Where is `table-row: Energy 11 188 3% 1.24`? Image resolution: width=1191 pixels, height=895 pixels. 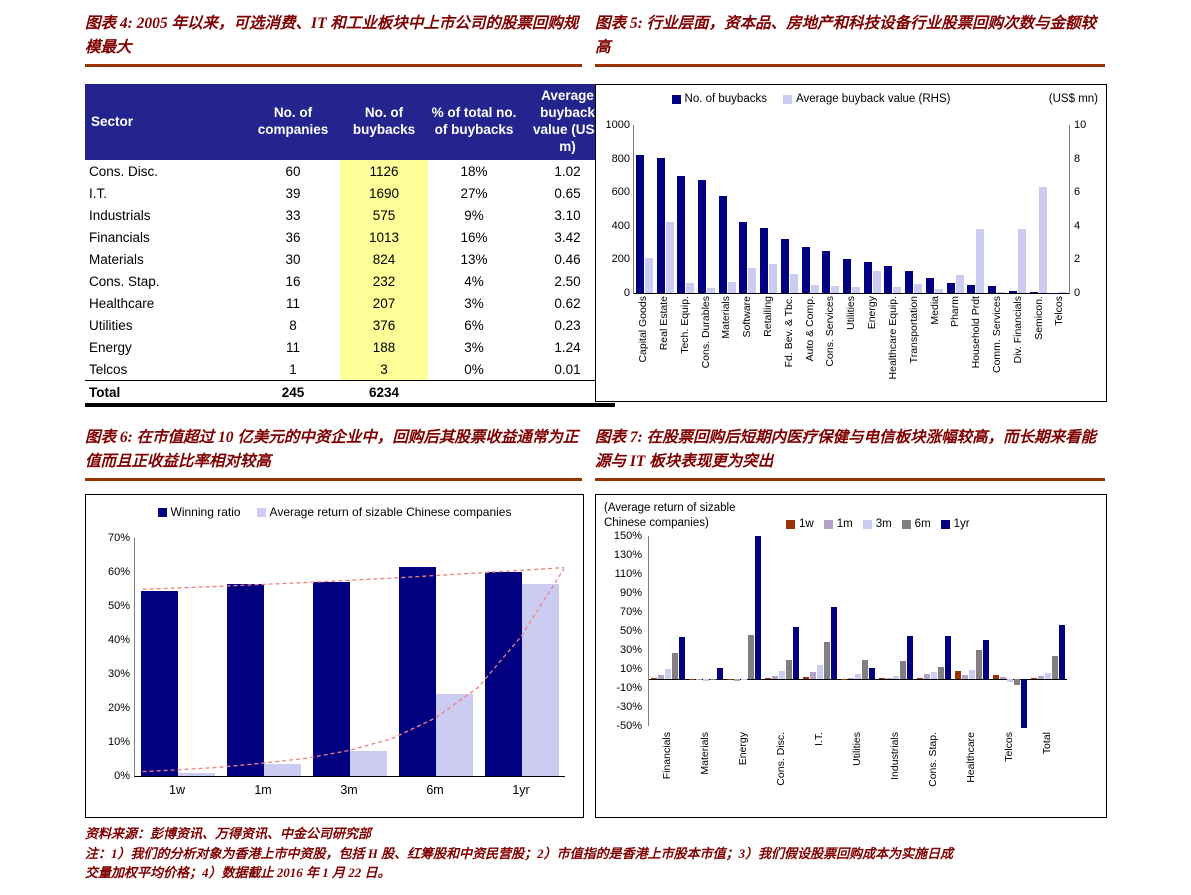
table-row: Energy 11 188 3% 1.24 is located at coordinates (350, 347).